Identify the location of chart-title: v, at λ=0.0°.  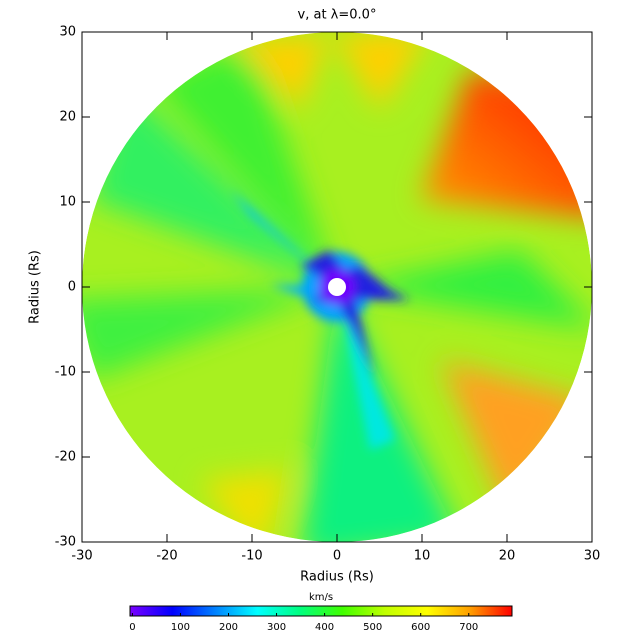
(337, 15).